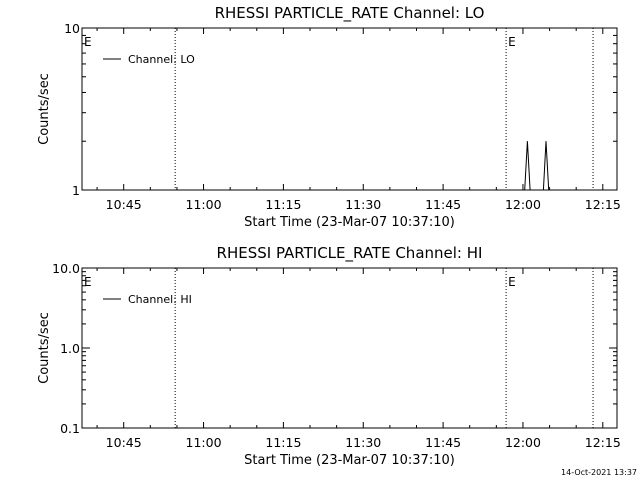 The width and height of the screenshot is (640, 480). What do you see at coordinates (319, 166) in the screenshot?
I see `series-line-channel-lo` at bounding box center [319, 166].